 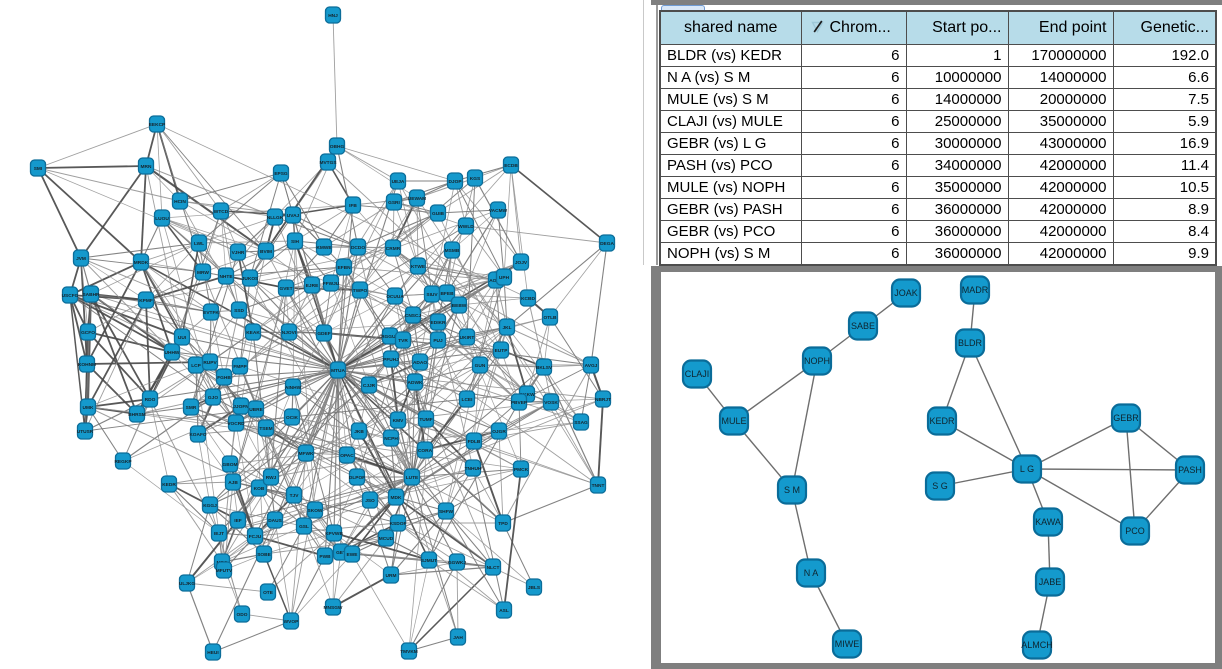 I want to click on svg-text: MSMB, so click(x=452, y=251).